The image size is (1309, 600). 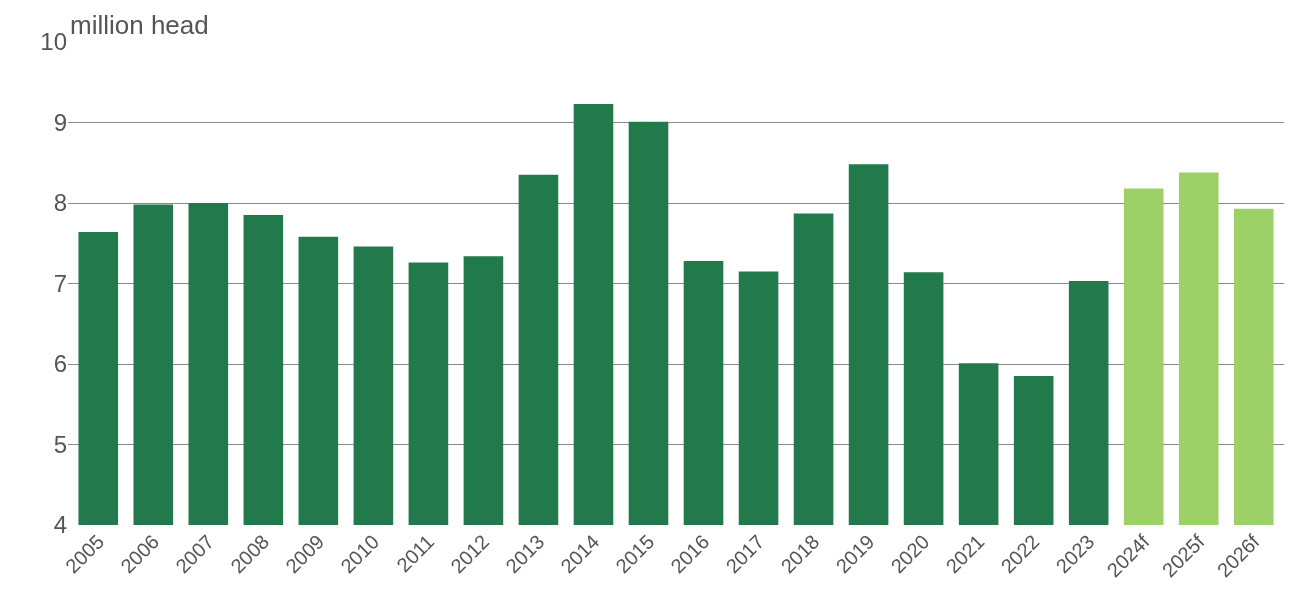 What do you see at coordinates (60, 444) in the screenshot?
I see `y-tick-label: 5` at bounding box center [60, 444].